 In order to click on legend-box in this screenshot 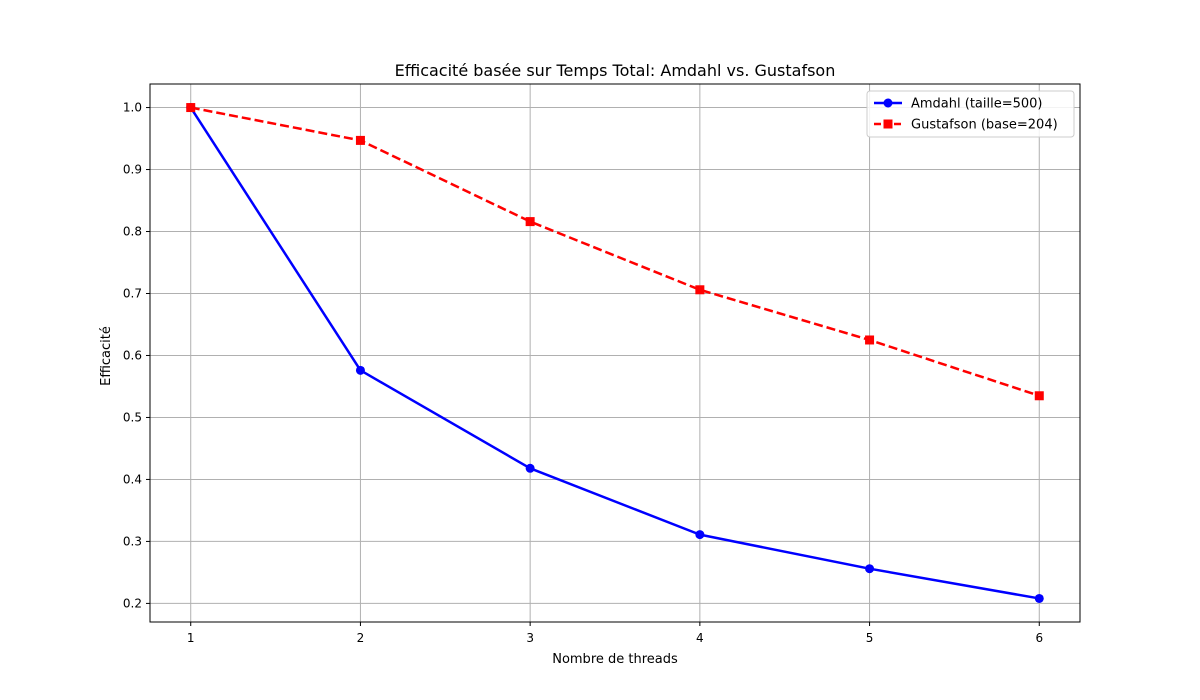, I will do `click(970, 114)`.